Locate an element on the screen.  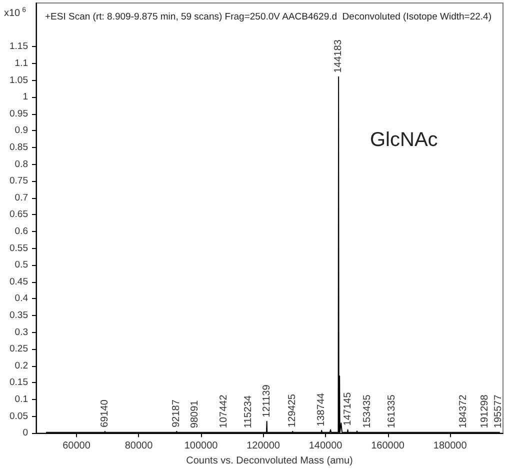
annotation: 92187 is located at coordinates (176, 413).